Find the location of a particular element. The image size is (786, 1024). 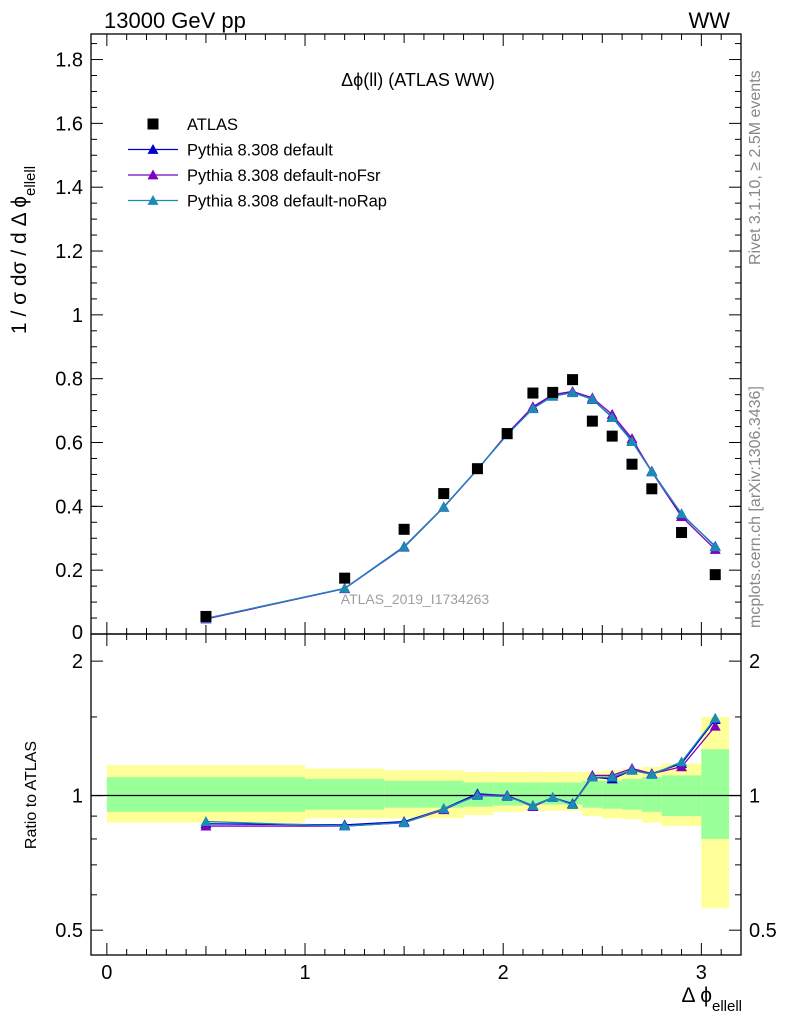

main-y-tick-label: 1.8 is located at coordinates (69, 61).